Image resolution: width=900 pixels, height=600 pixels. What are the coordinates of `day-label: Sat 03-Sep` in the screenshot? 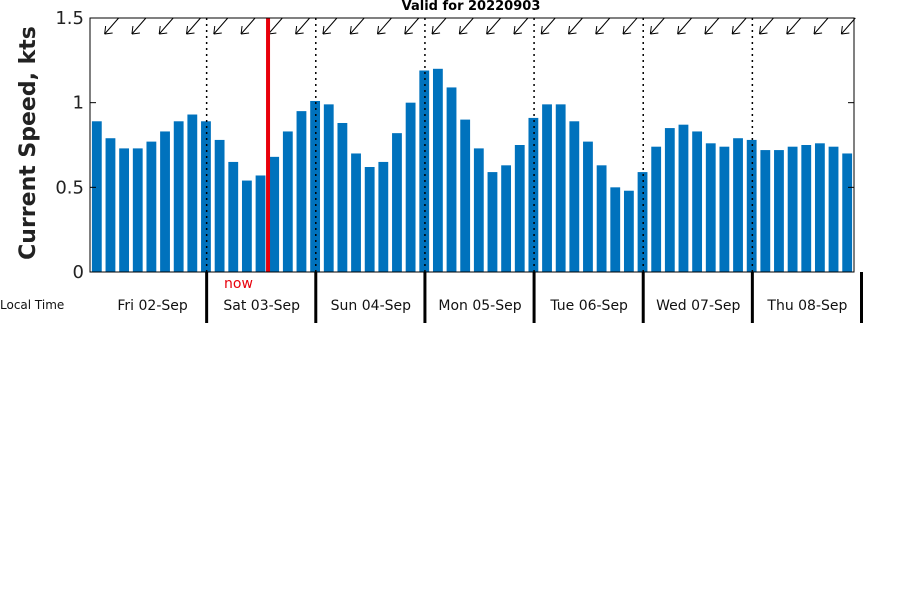 It's located at (261, 306).